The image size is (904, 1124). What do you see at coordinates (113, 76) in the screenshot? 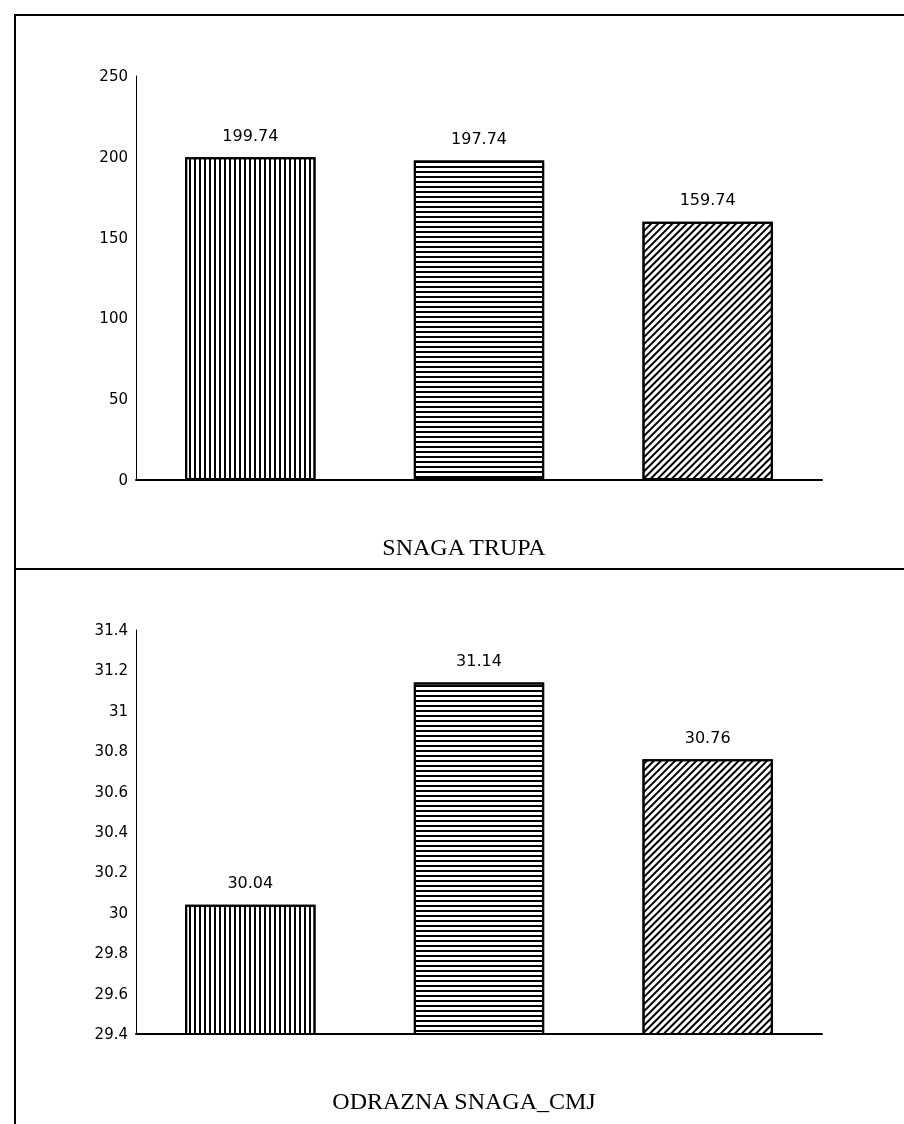
I see `y-tick-label: 250` at bounding box center [113, 76].